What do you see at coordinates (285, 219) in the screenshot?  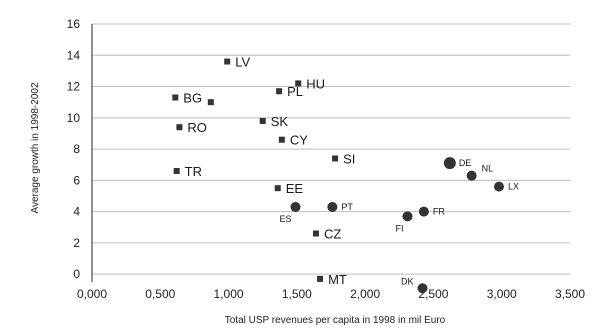 I see `data-point-label: ES` at bounding box center [285, 219].